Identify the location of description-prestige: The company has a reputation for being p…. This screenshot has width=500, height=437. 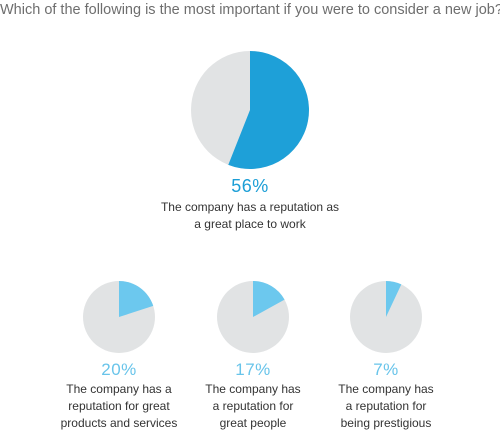
(386, 406).